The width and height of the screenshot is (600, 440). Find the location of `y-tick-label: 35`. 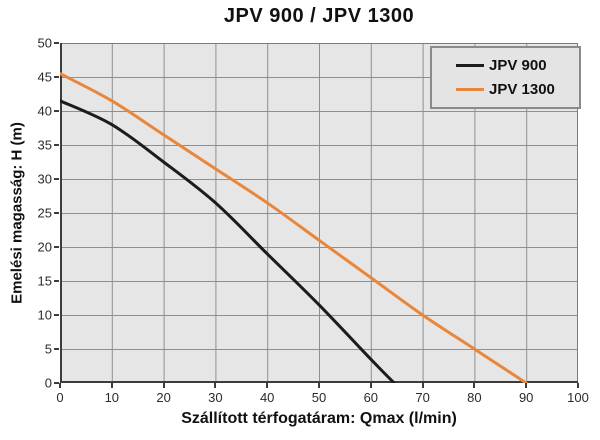

y-tick-label: 35 is located at coordinates (44, 145).